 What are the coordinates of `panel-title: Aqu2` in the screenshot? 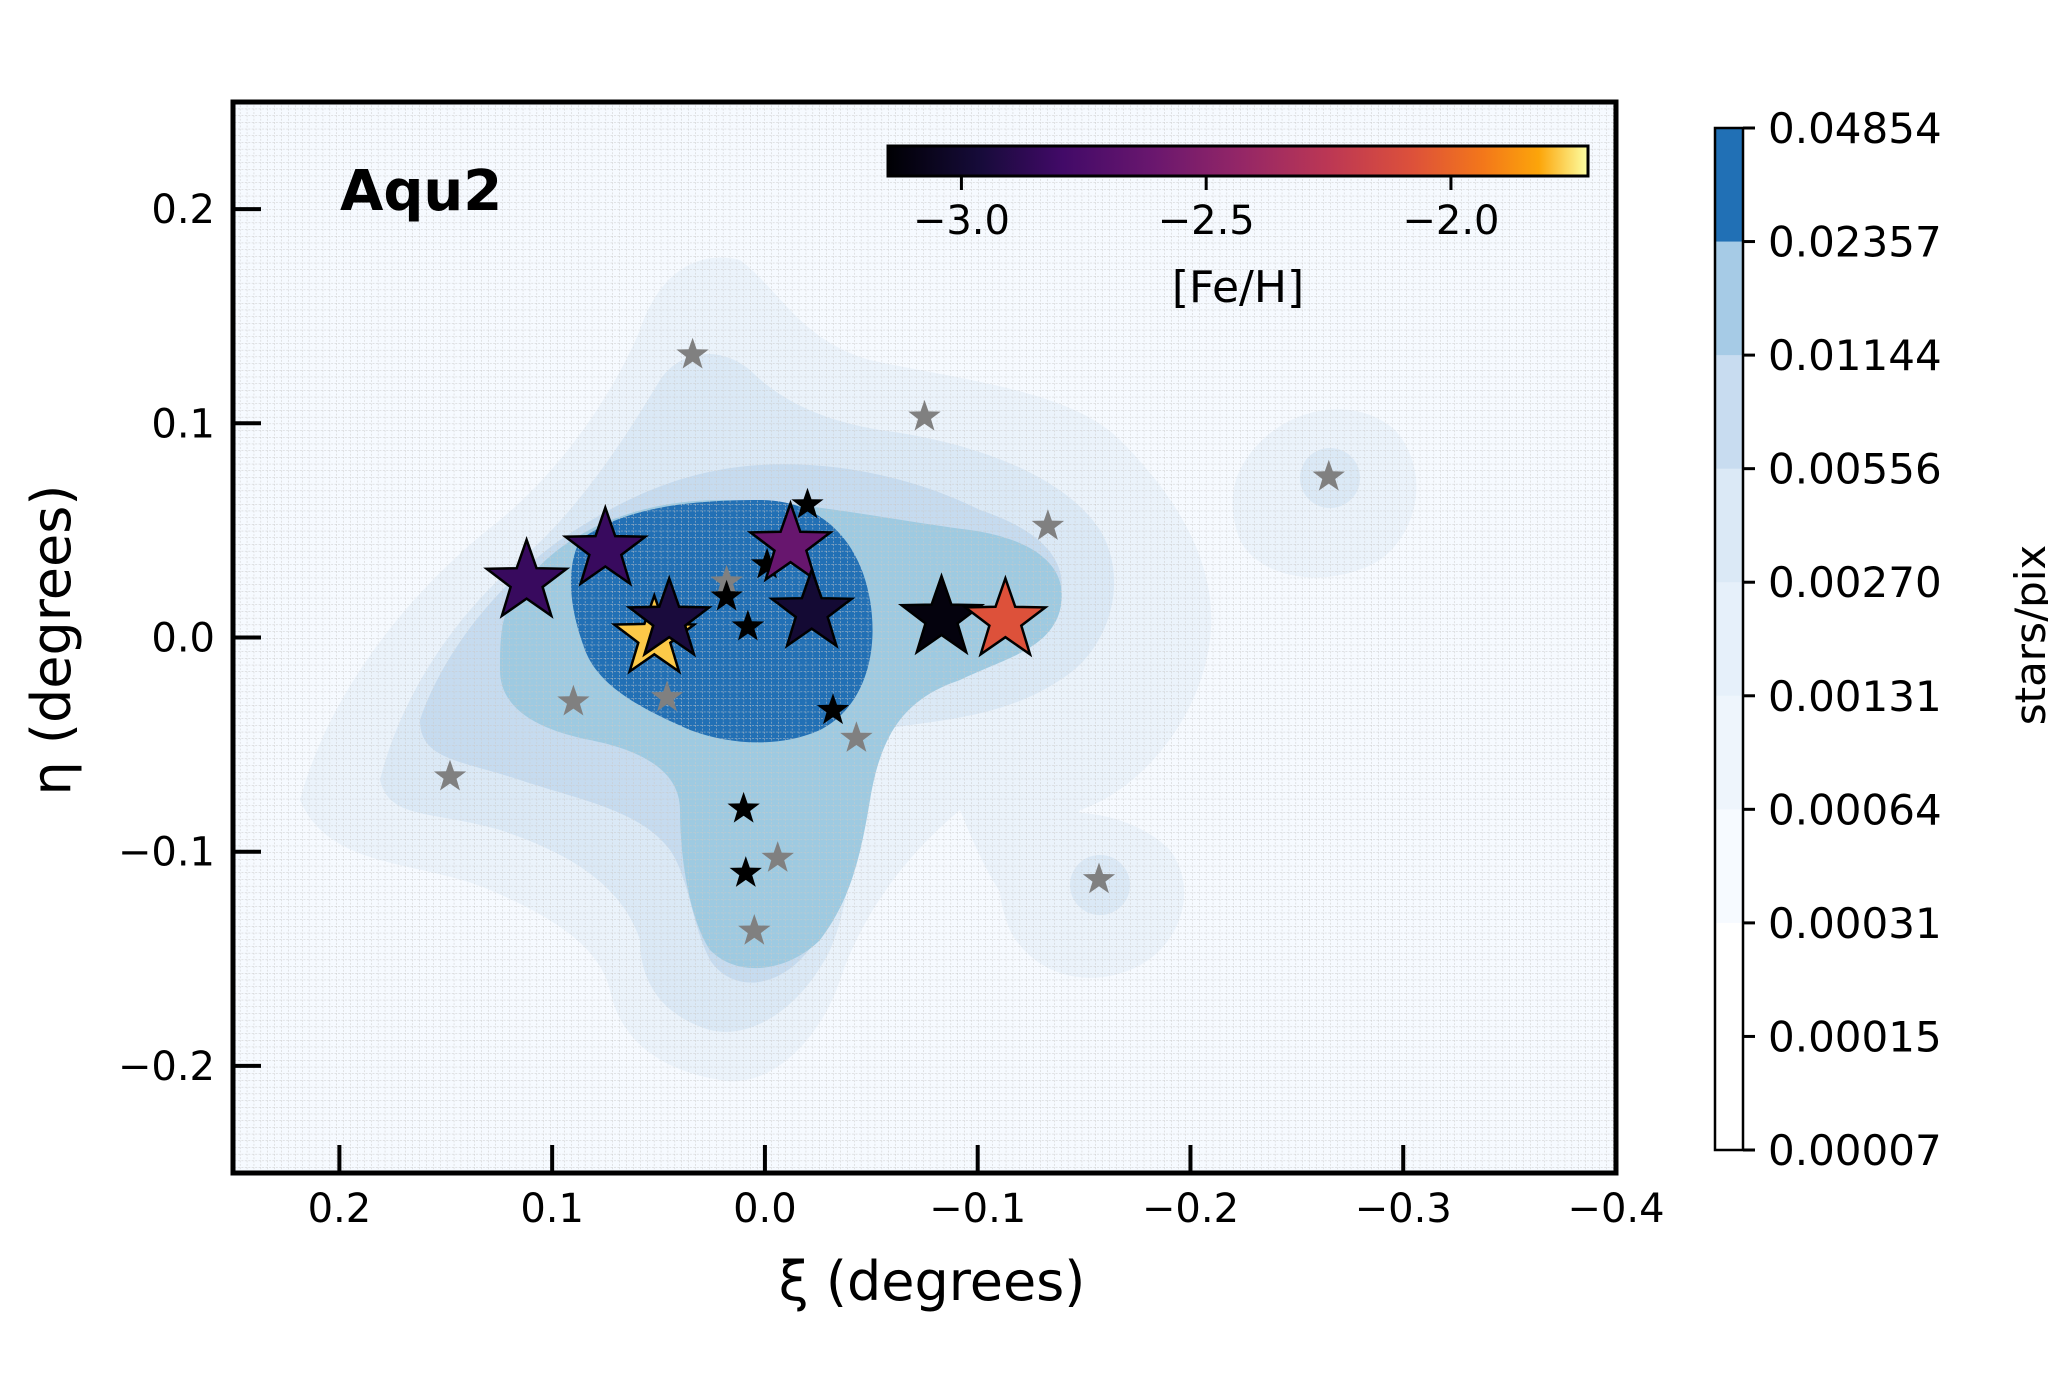 It's located at (421, 191).